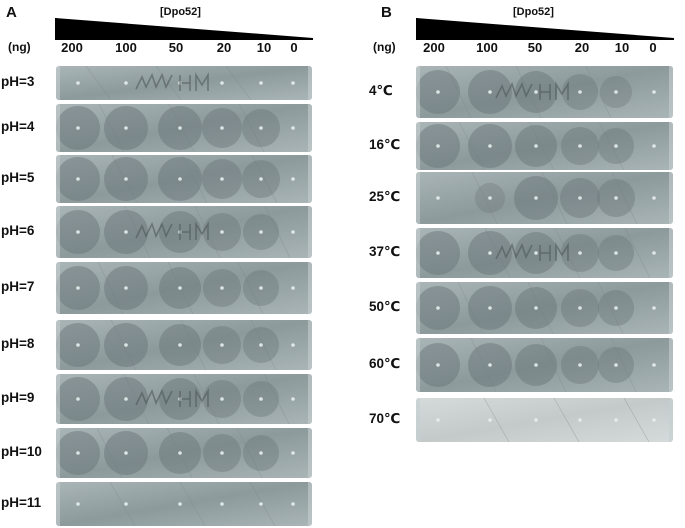 This screenshot has width=685, height=528. What do you see at coordinates (184, 399) in the screenshot?
I see `panel-a-plate-strip` at bounding box center [184, 399].